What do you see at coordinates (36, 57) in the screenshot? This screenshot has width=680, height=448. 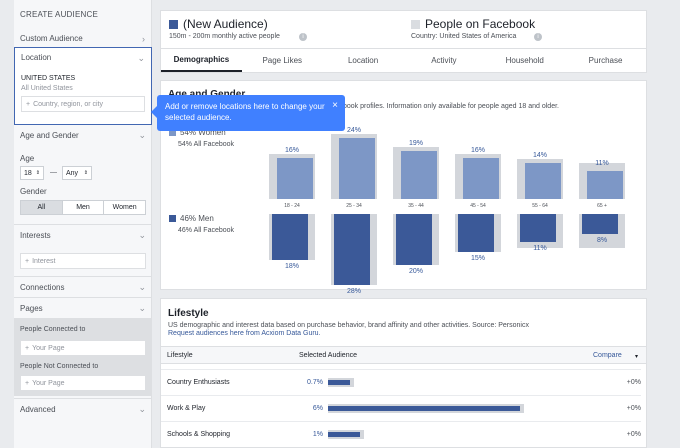 I see `location-title: Location` at bounding box center [36, 57].